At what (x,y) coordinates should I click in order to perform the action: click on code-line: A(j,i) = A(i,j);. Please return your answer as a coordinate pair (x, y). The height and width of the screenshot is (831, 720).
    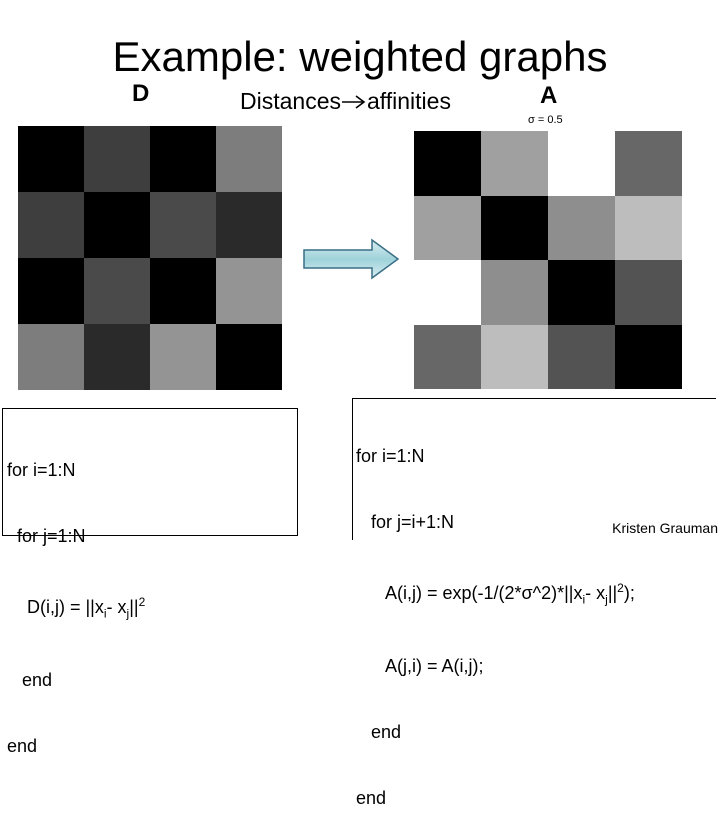
    Looking at the image, I should click on (420, 665).